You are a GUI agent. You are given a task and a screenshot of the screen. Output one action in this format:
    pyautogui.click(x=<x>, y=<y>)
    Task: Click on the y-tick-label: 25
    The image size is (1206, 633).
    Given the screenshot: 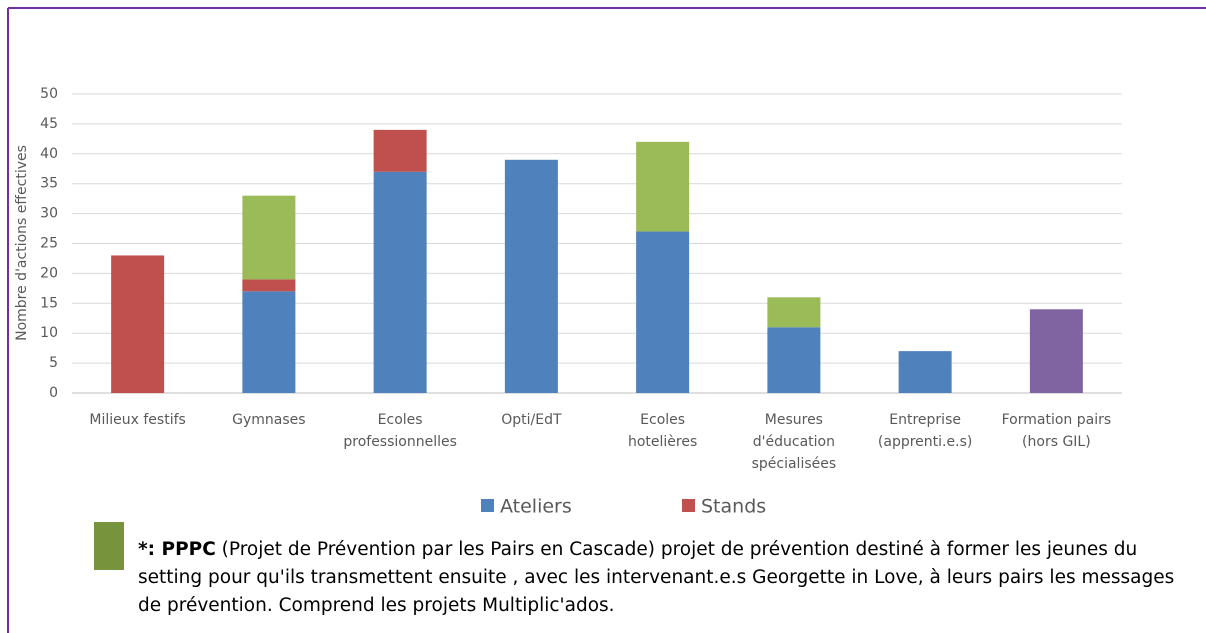 What is the action you would take?
    pyautogui.click(x=49, y=244)
    